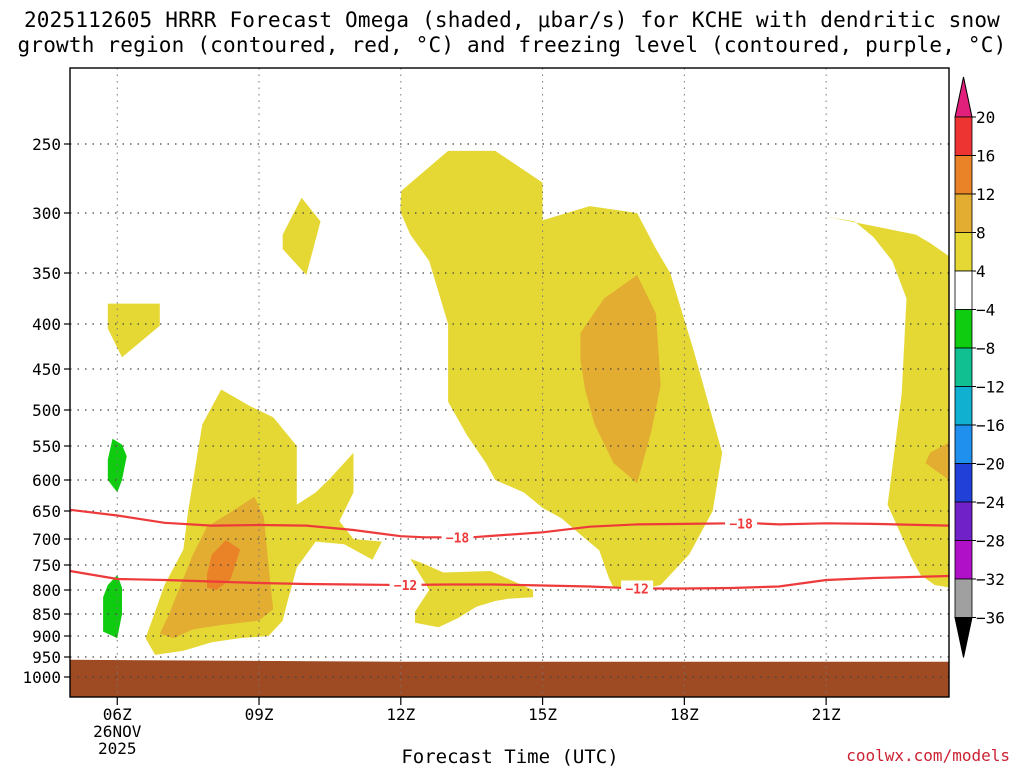 The image size is (1024, 768). I want to click on colorbar-under-triangle, so click(963, 637).